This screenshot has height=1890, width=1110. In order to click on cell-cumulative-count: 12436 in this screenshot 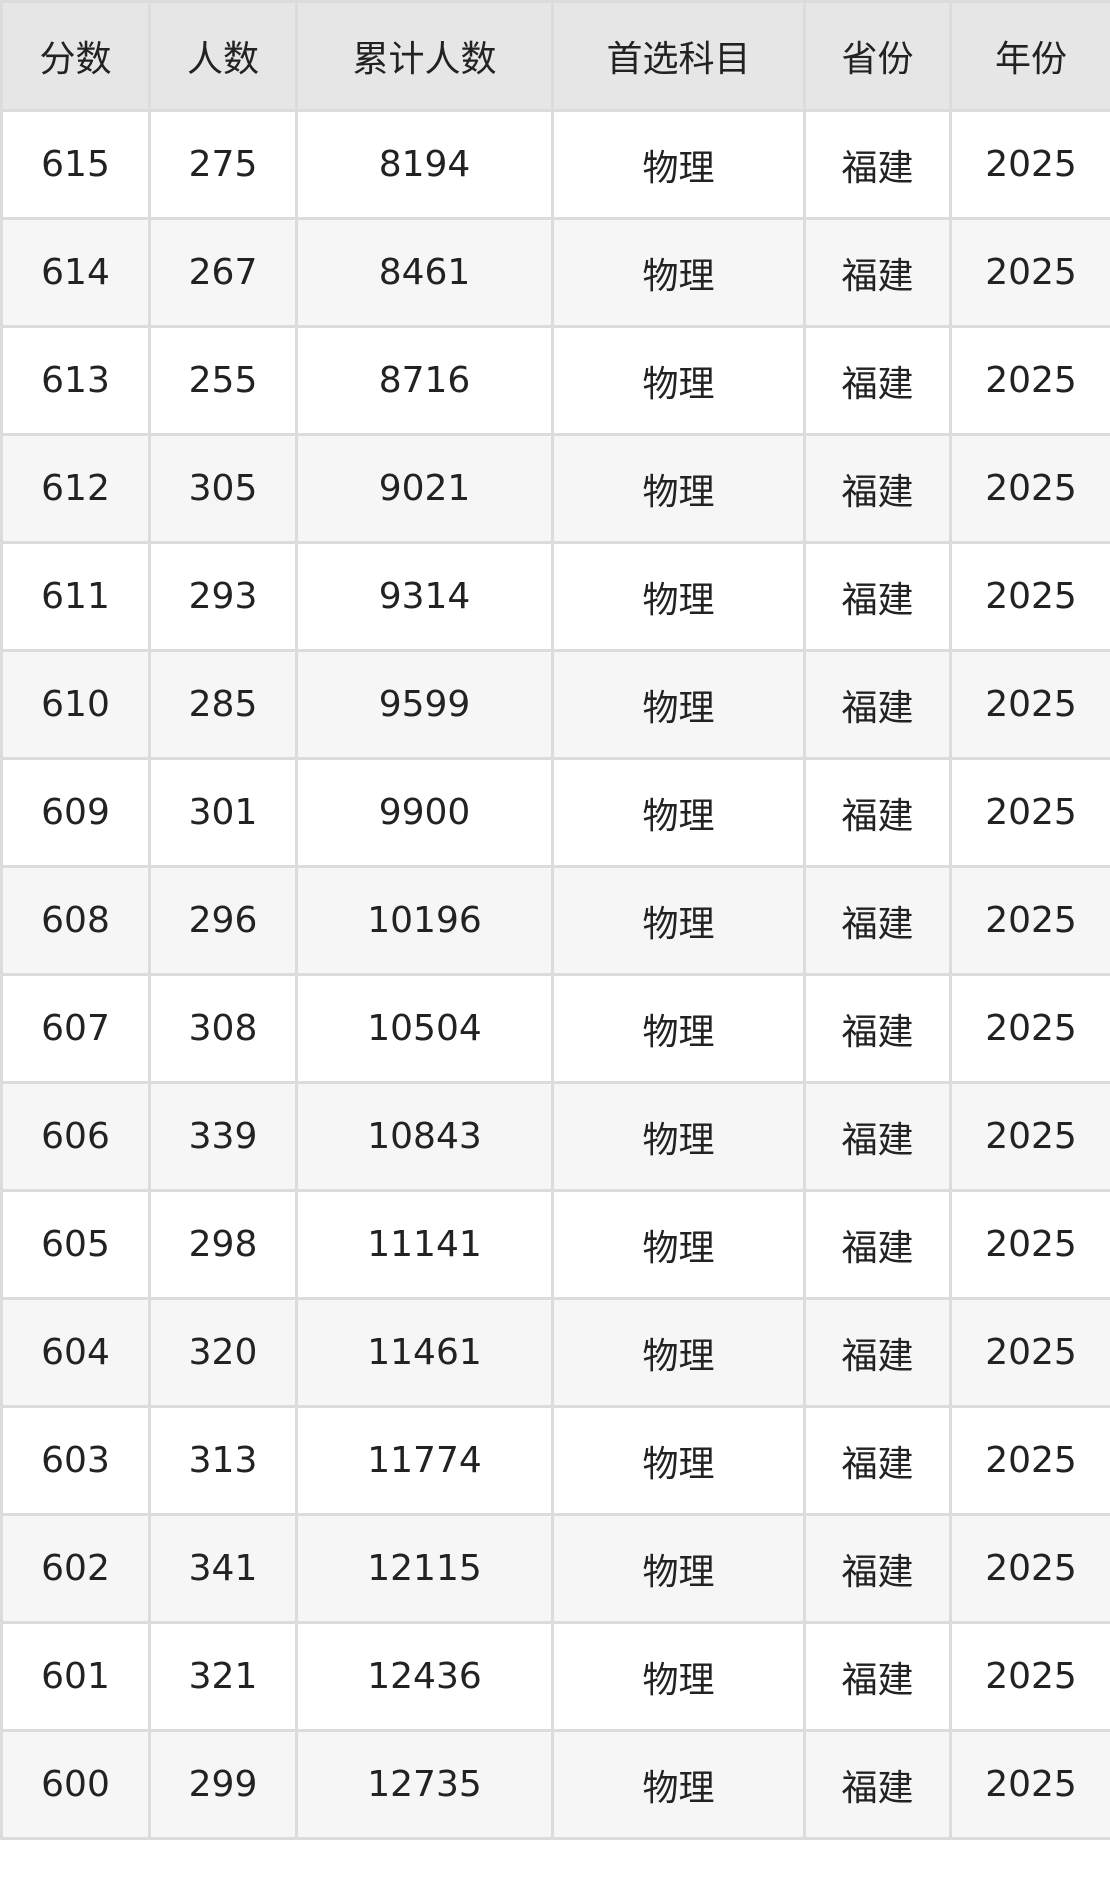, I will do `click(424, 1676)`.